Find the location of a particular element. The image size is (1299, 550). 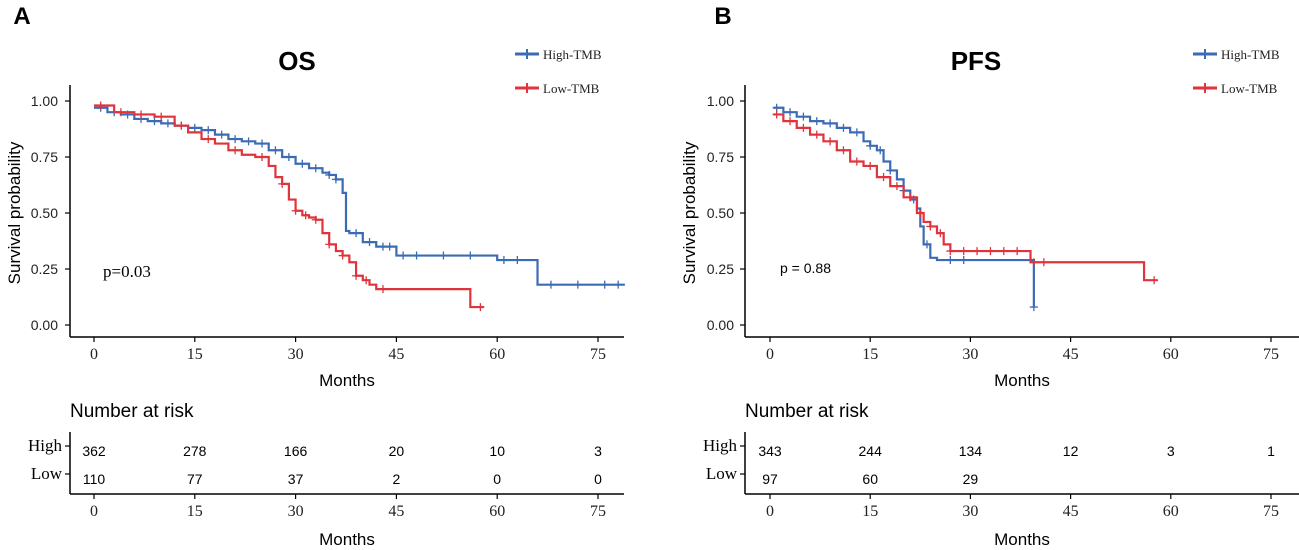

y-tick-label: 0.00 is located at coordinates (720, 325).